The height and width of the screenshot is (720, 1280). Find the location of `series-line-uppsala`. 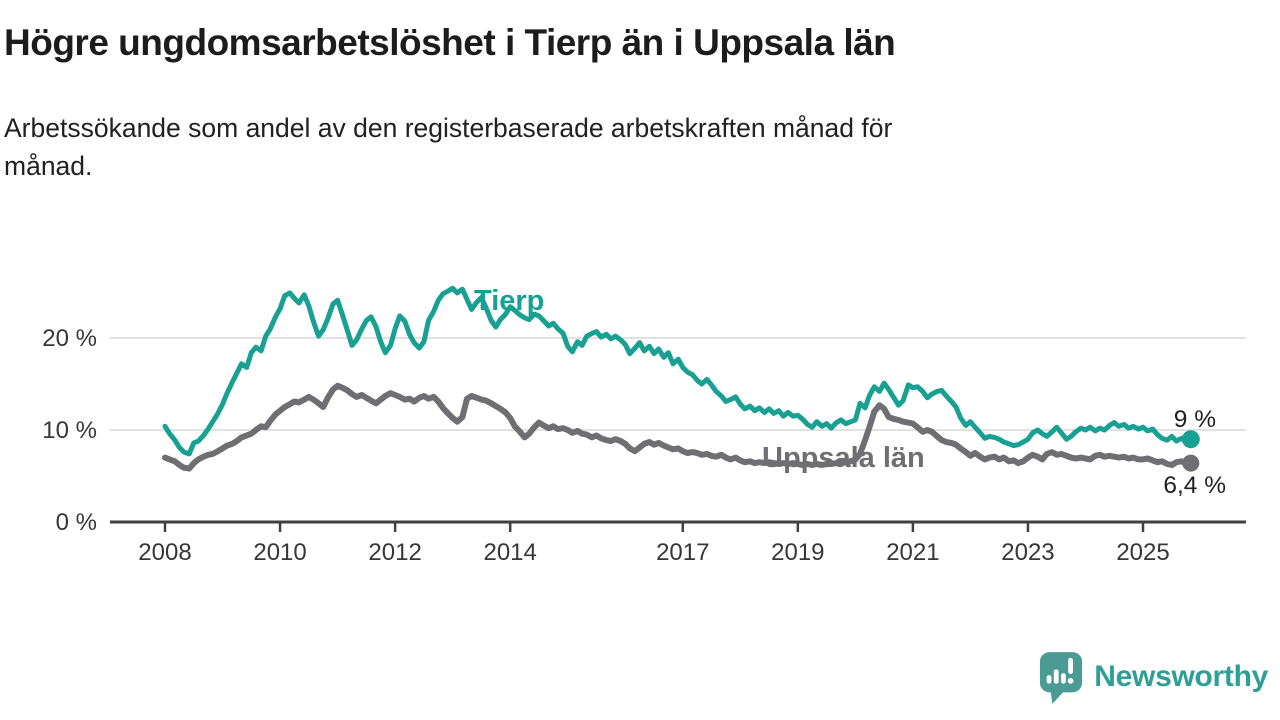

series-line-uppsala is located at coordinates (678, 427).